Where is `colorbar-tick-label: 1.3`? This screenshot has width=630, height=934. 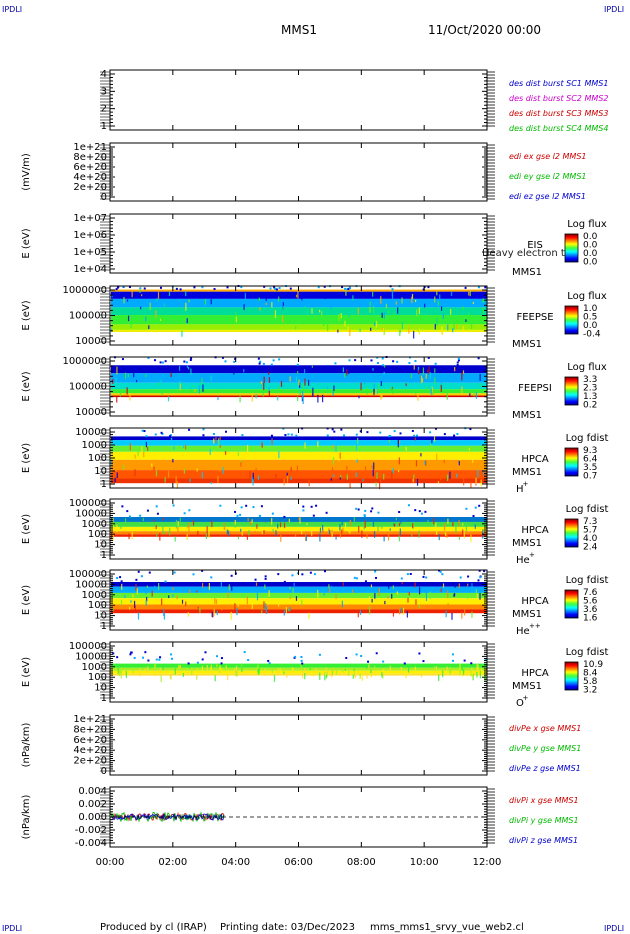 colorbar-tick-label: 1.3 is located at coordinates (590, 397).